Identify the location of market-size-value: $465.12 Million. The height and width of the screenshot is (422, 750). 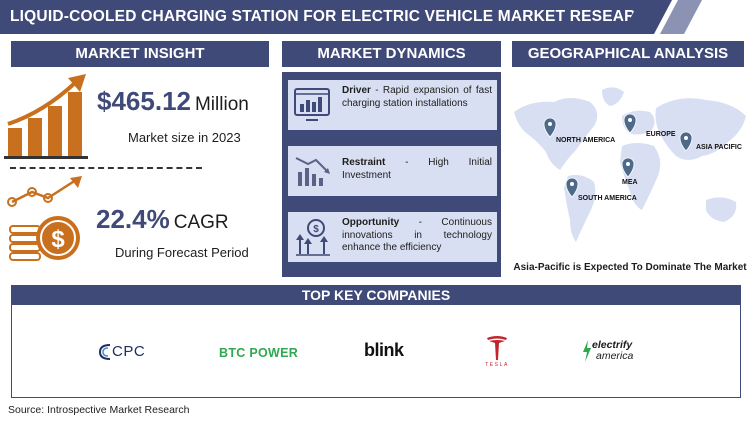
(173, 101).